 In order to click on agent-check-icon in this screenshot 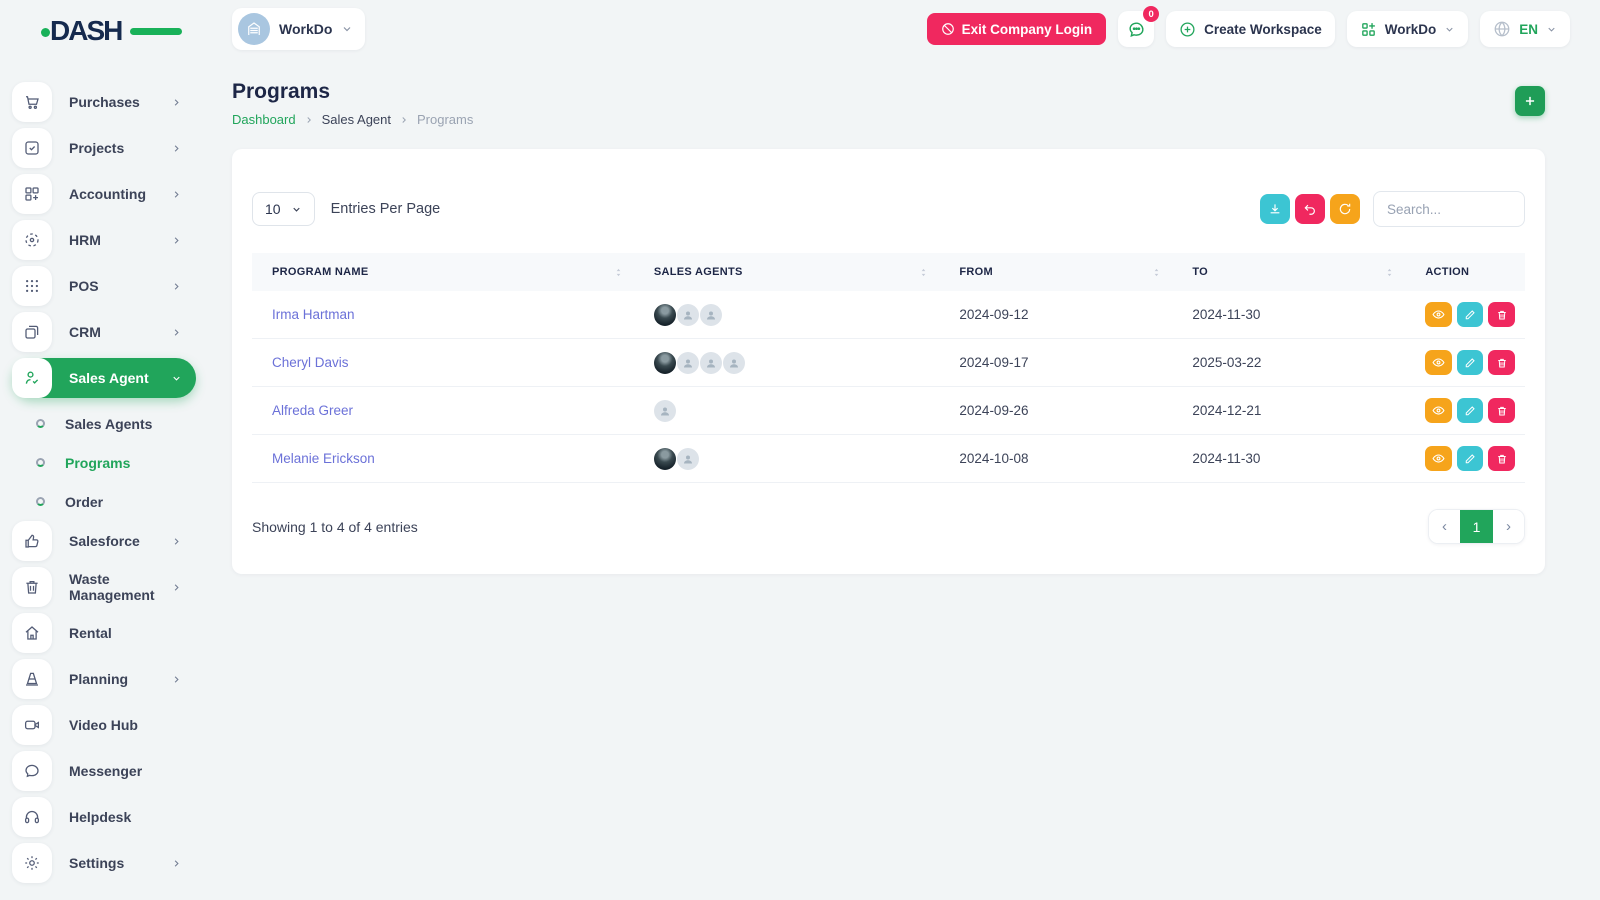, I will do `click(32, 378)`.